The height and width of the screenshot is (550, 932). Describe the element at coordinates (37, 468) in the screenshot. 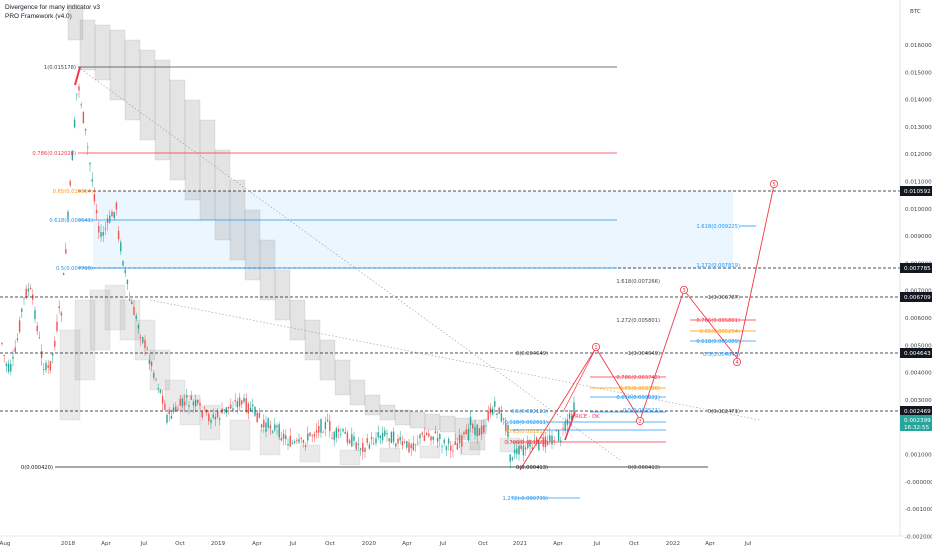

I see `fib-label: 0(0.000420)` at that location.